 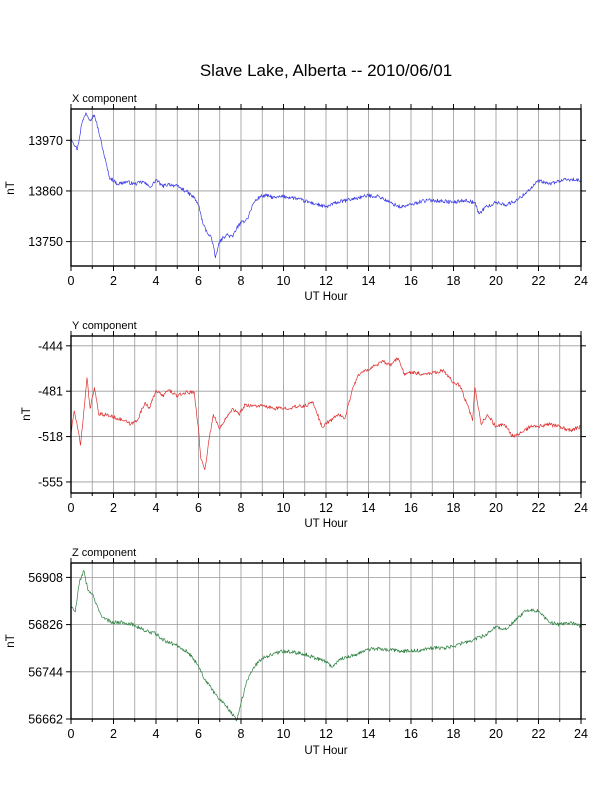 I want to click on y-tick-label: -481, so click(x=50, y=392).